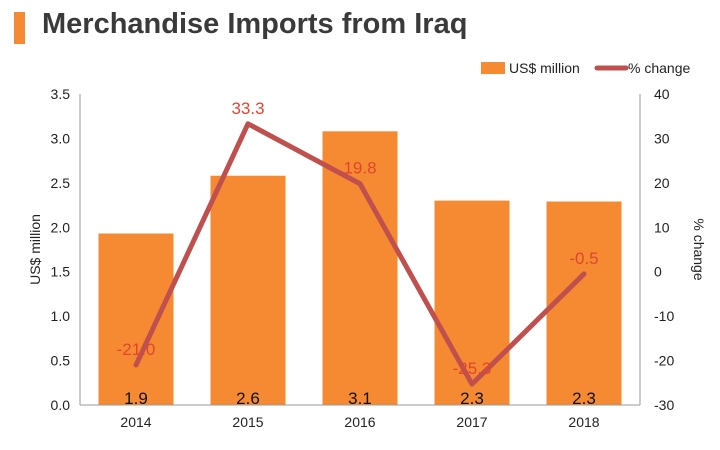 Image resolution: width=720 pixels, height=450 pixels. Describe the element at coordinates (61, 183) in the screenshot. I see `y-left-tick-label: 2.5` at that location.